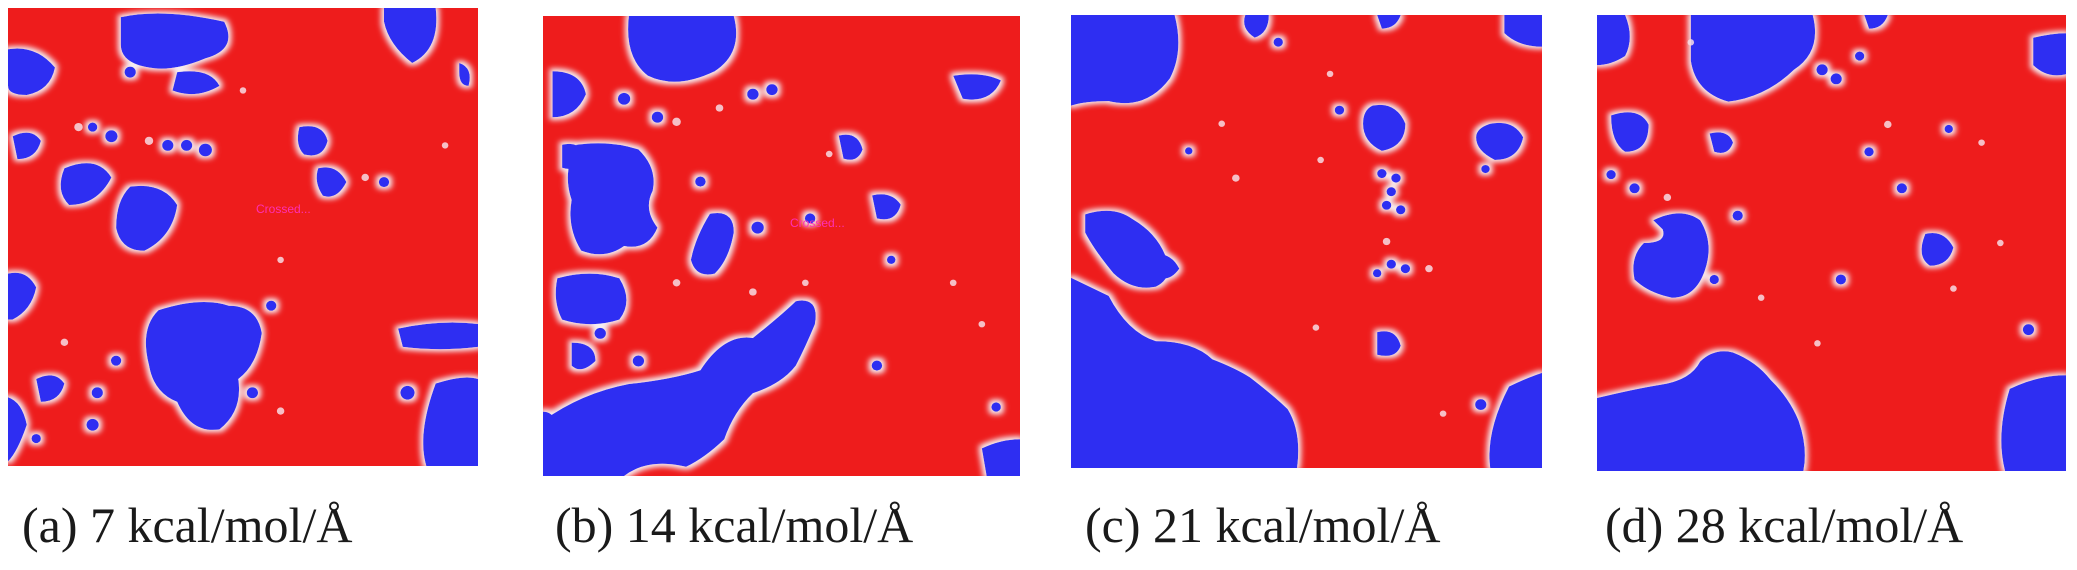 The width and height of the screenshot is (2077, 570). What do you see at coordinates (1263, 525) in the screenshot?
I see `caption-c: (c) 21 kcal/mol/Å` at bounding box center [1263, 525].